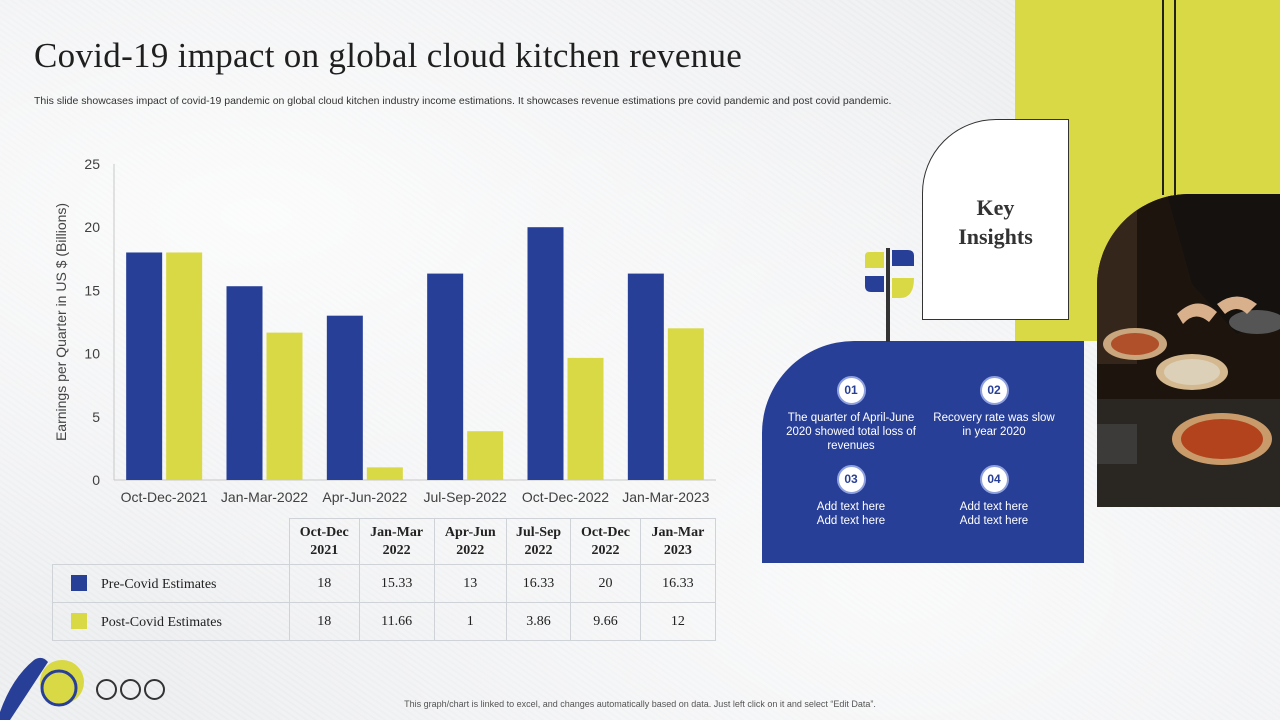  What do you see at coordinates (92, 354) in the screenshot?
I see `y-tick-label: 10` at bounding box center [92, 354].